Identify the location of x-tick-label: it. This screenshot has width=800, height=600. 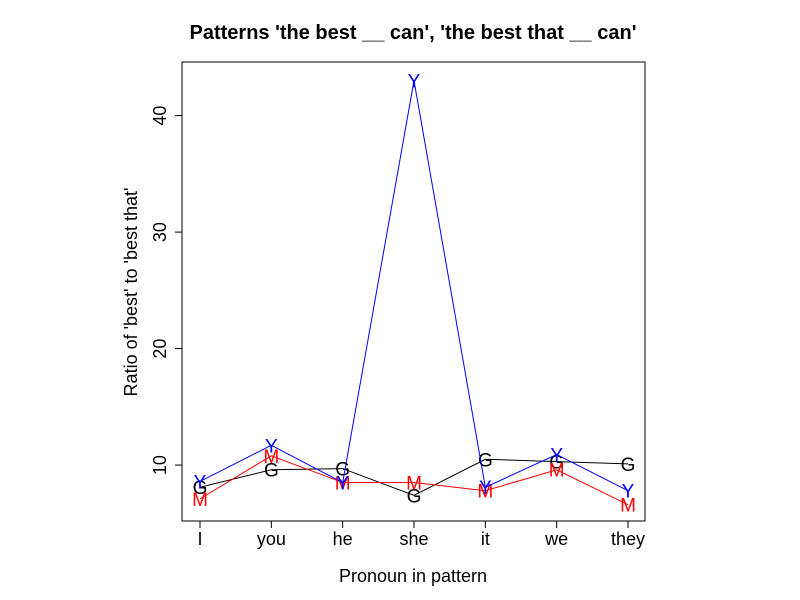
(485, 539).